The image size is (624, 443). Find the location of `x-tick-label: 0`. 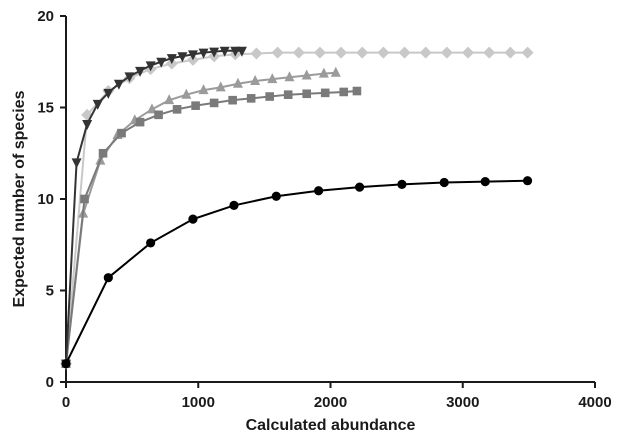

x-tick-label: 0 is located at coordinates (66, 402).